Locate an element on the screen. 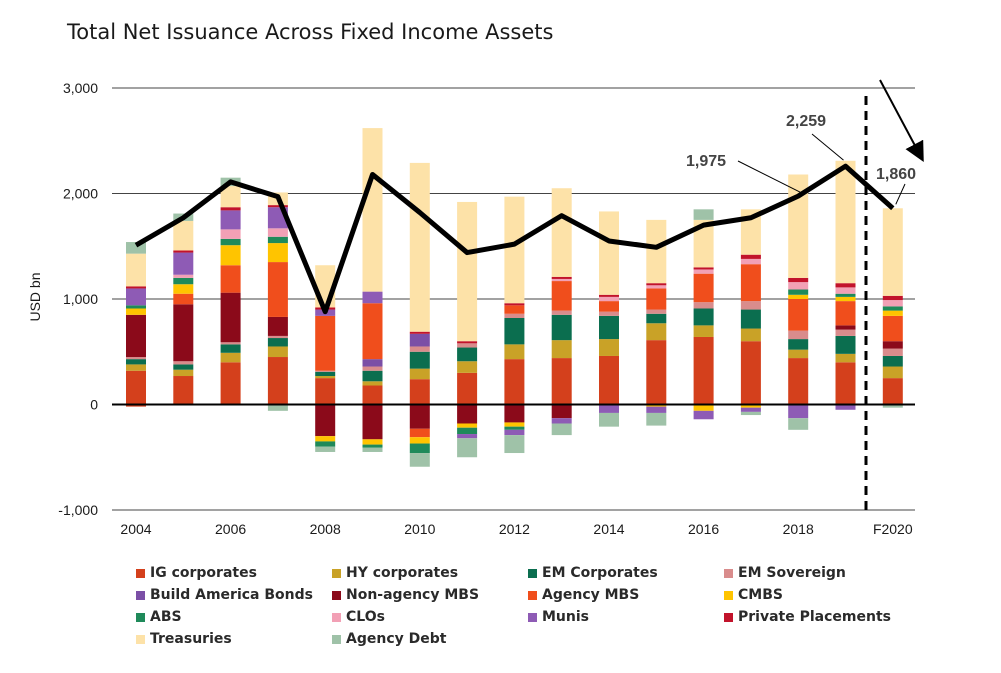 Image resolution: width=1001 pixels, height=673 pixels. legend-label: CMBS is located at coordinates (760, 595).